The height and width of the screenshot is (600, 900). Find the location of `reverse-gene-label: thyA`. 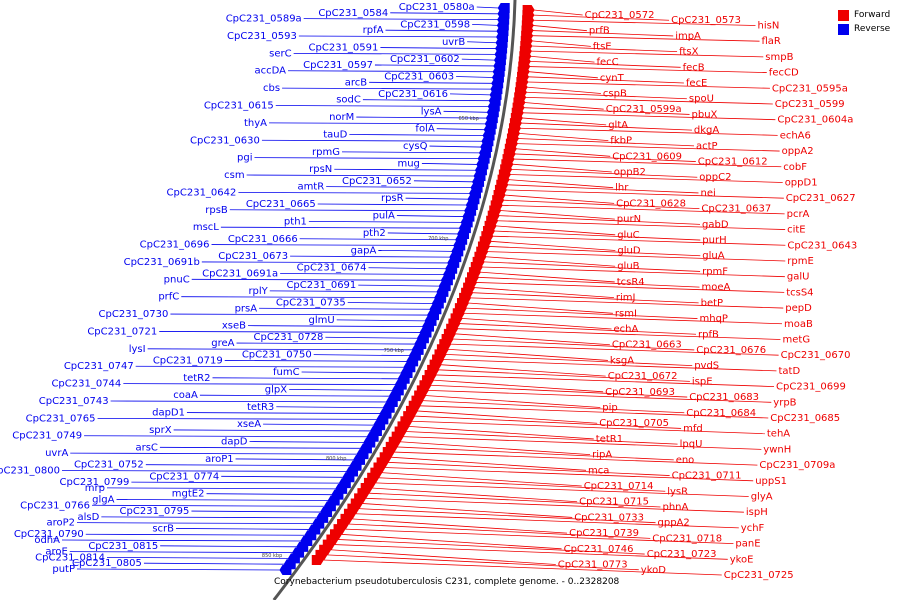

reverse-gene-label: thyA is located at coordinates (255, 123).